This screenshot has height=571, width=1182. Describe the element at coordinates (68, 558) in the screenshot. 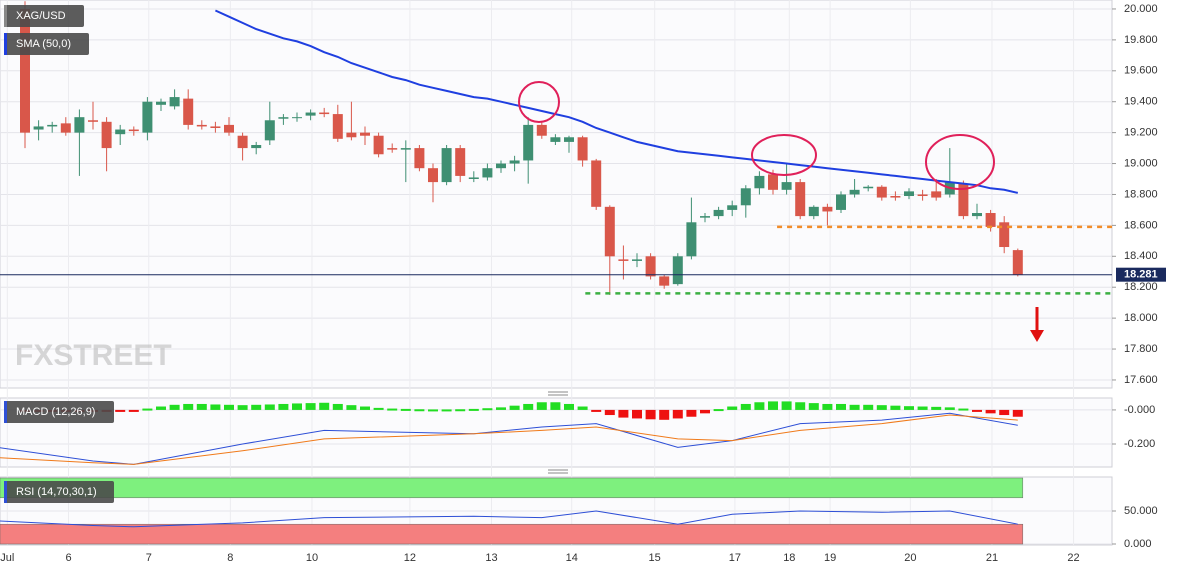

I see `x-tick-label: 6` at that location.